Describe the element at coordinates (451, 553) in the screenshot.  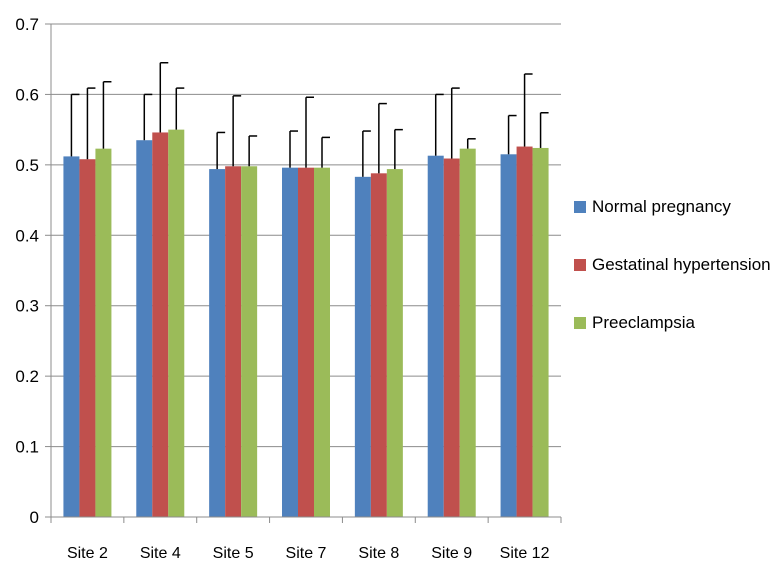
I see `x-category-label: Site 9` at that location.